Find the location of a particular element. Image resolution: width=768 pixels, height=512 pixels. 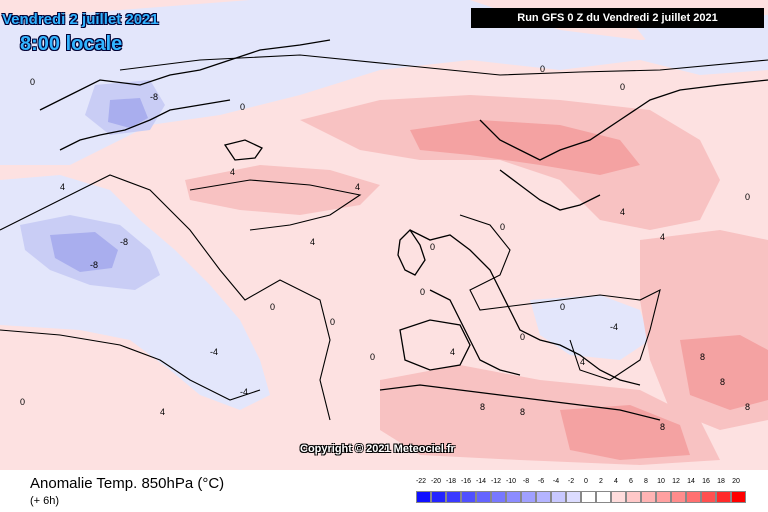

forecast-step: (+ 6h) is located at coordinates (45, 501).